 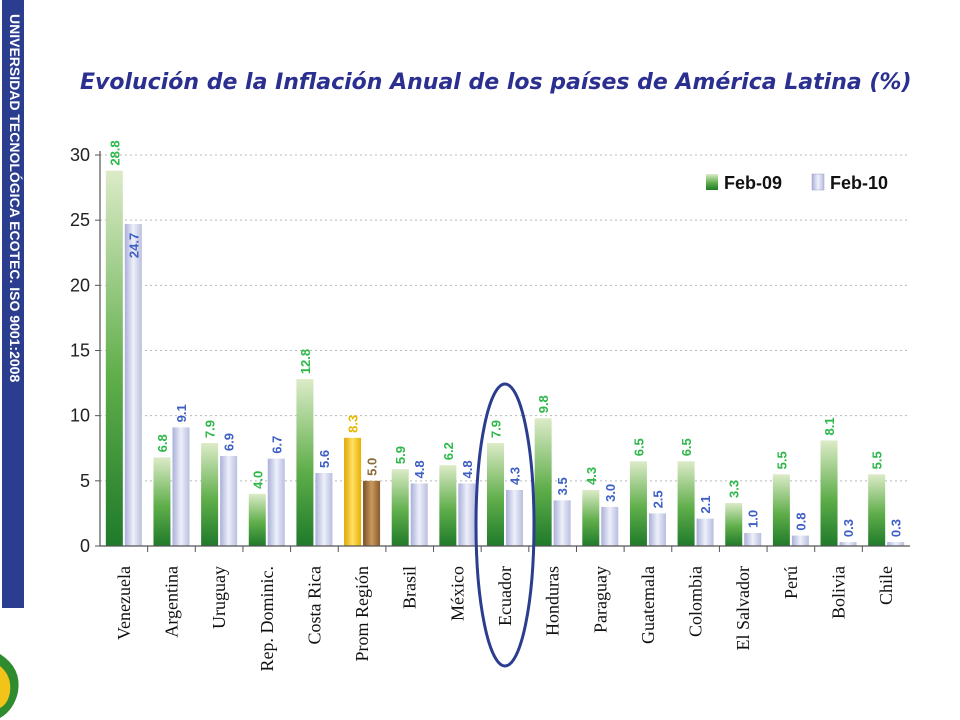 I want to click on annotation-group, so click(x=505, y=525).